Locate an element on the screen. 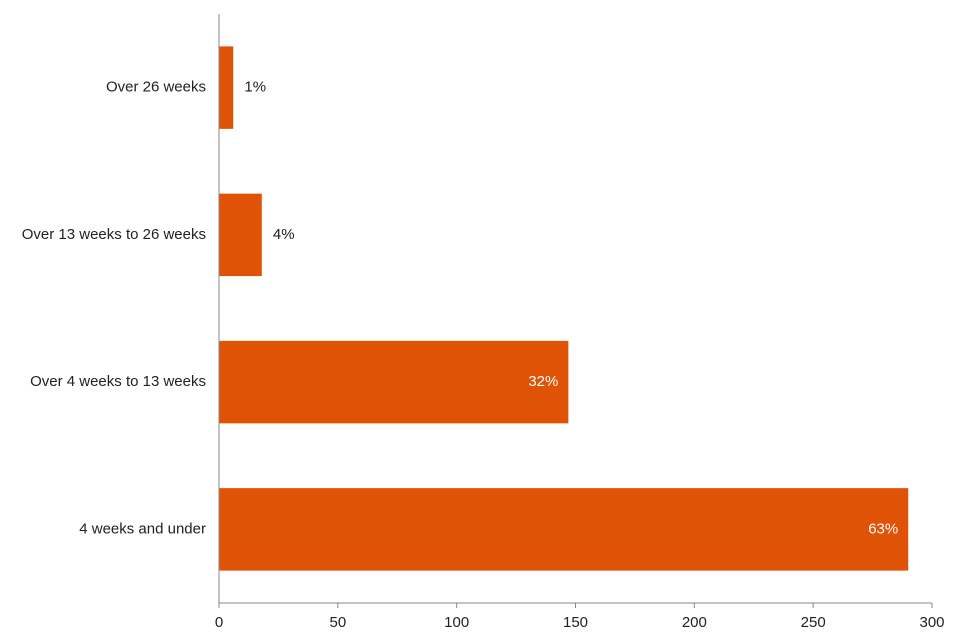 The height and width of the screenshot is (640, 960). x-tick-label: 0 is located at coordinates (219, 622).